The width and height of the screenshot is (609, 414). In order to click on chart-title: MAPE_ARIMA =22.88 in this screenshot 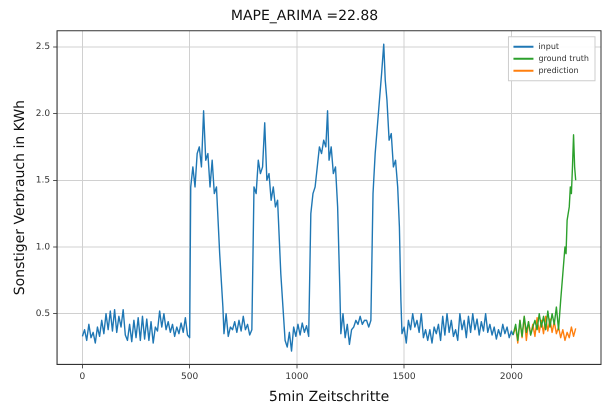, I will do `click(304, 16)`.